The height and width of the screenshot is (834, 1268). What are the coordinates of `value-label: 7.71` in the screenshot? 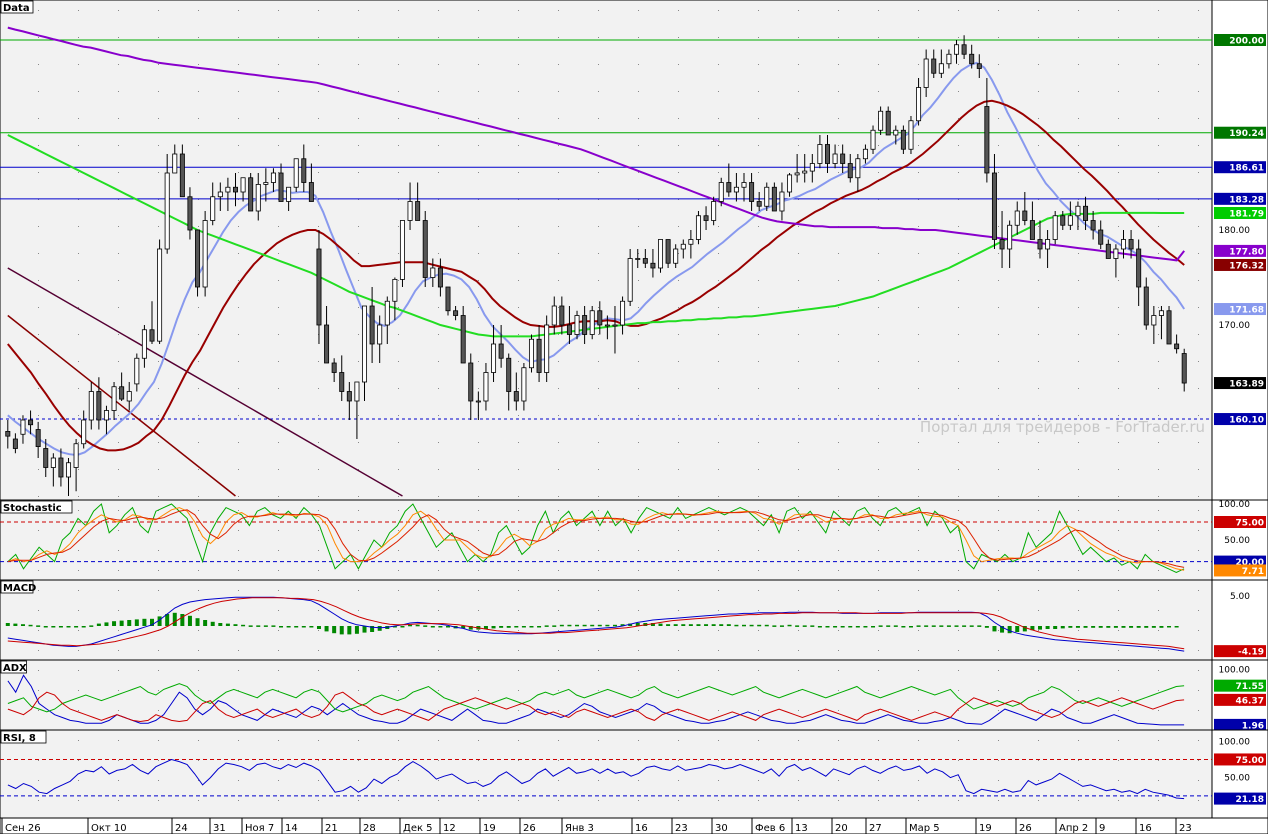 It's located at (1240, 570).